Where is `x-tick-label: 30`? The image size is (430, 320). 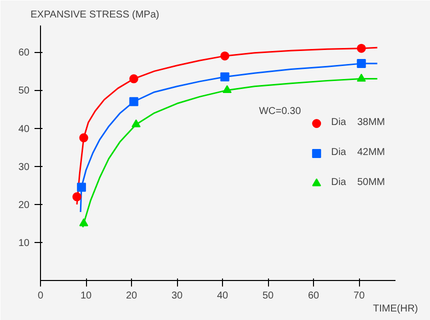
x-tick-label: 30 is located at coordinates (177, 296).